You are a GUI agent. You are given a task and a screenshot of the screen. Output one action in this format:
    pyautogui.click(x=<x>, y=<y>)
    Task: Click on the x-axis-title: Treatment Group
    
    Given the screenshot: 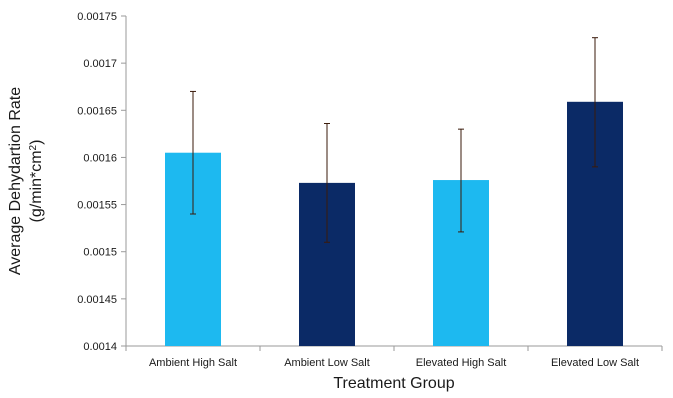 What is the action you would take?
    pyautogui.click(x=393, y=383)
    